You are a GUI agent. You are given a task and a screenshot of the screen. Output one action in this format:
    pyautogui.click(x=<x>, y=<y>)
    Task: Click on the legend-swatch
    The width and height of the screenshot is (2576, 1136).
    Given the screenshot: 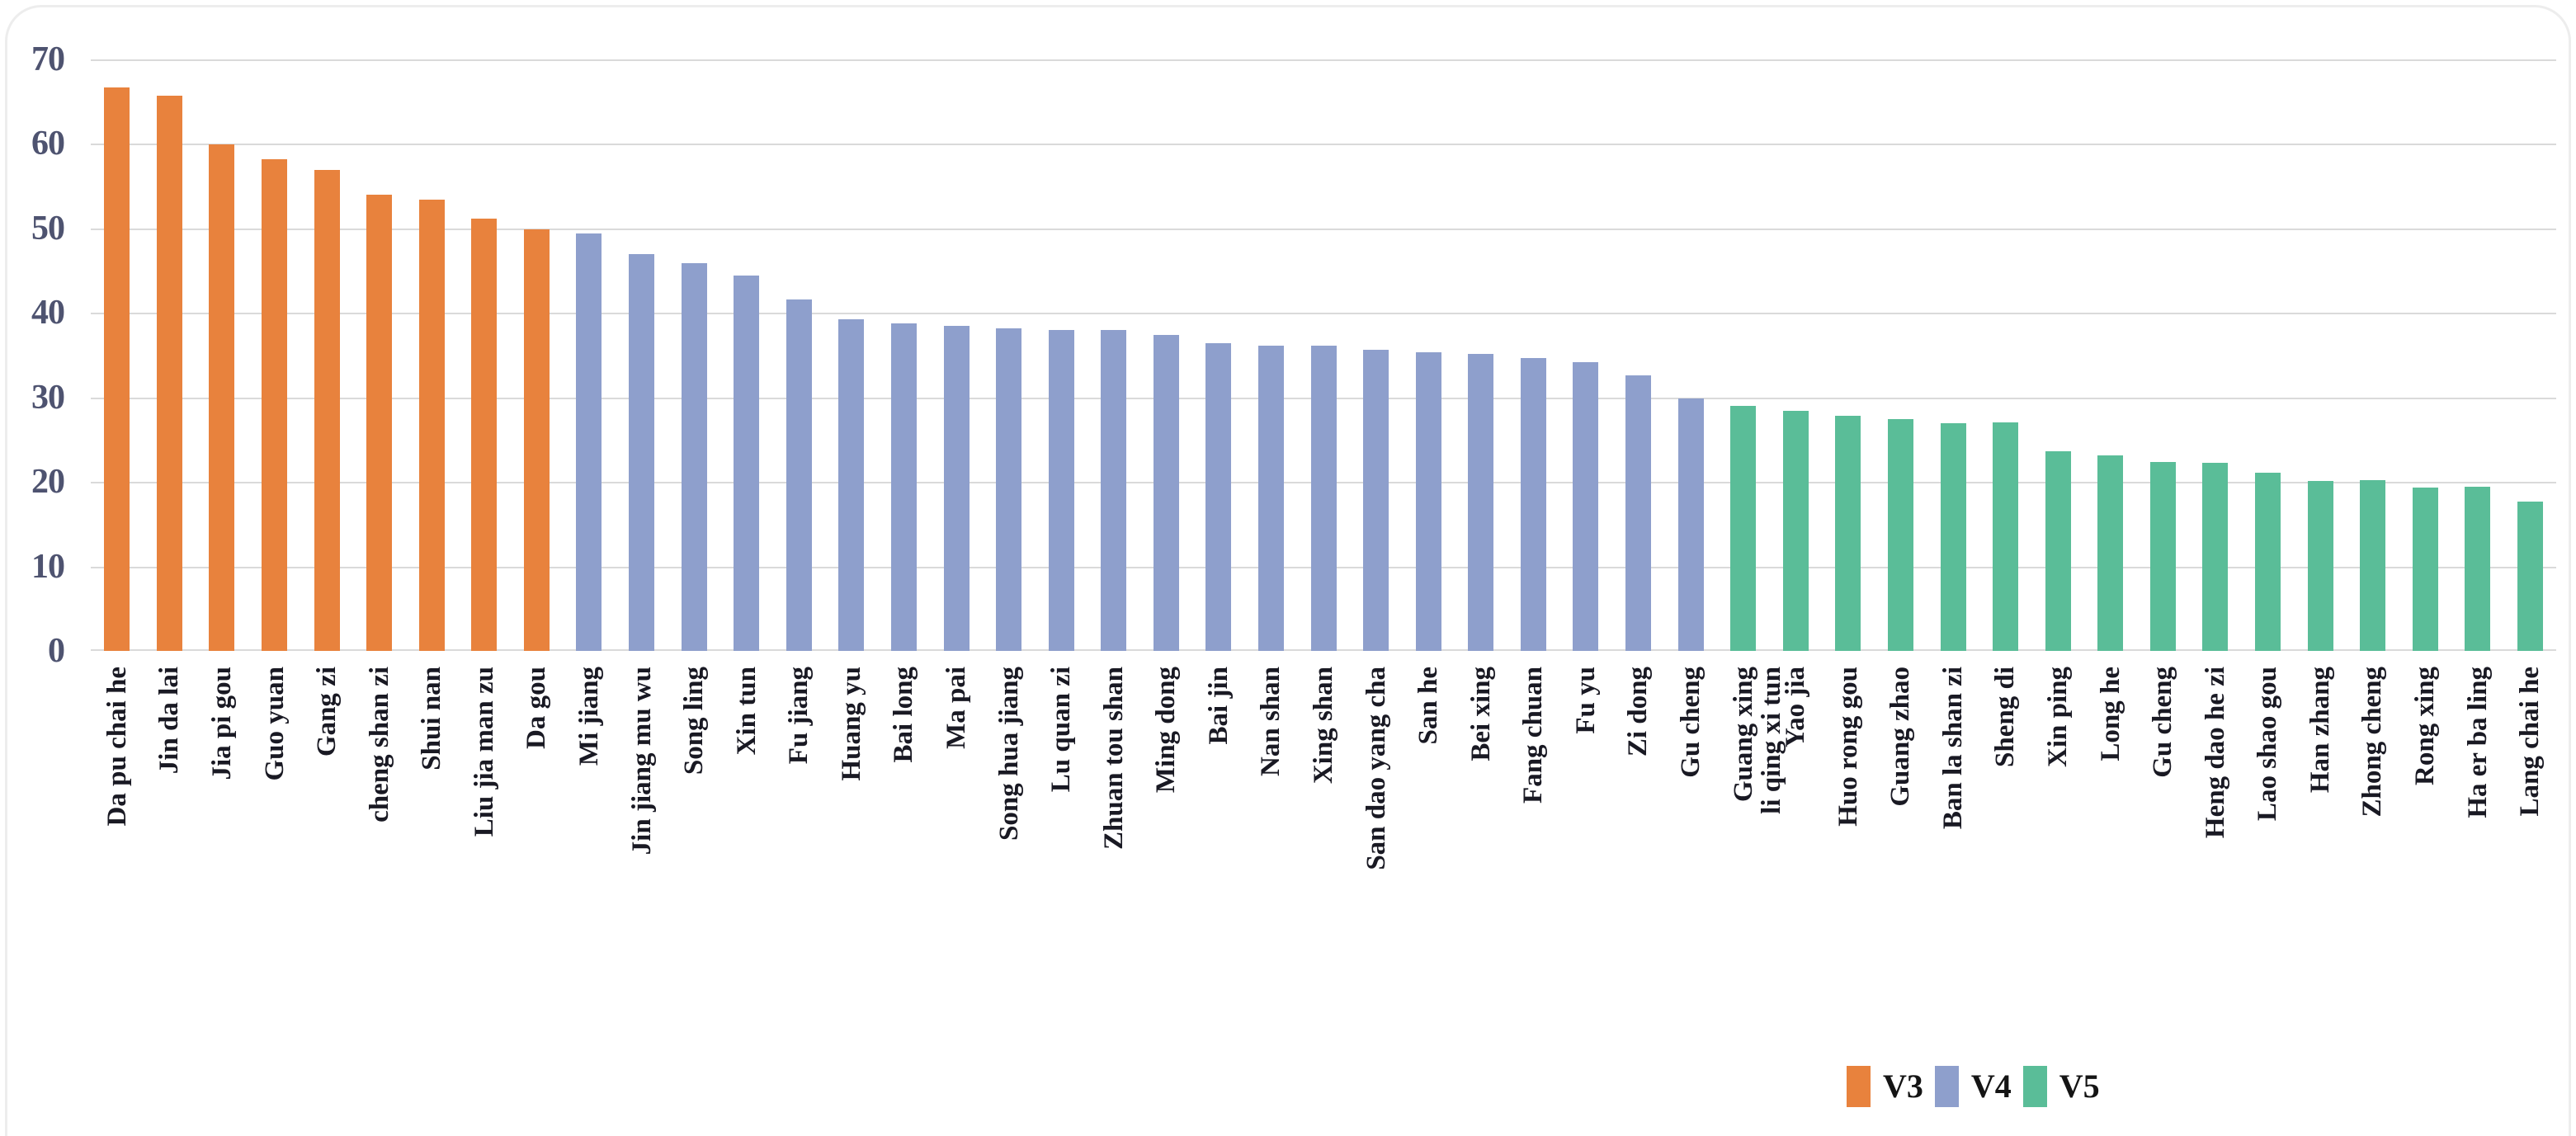 What is the action you would take?
    pyautogui.click(x=1947, y=1086)
    